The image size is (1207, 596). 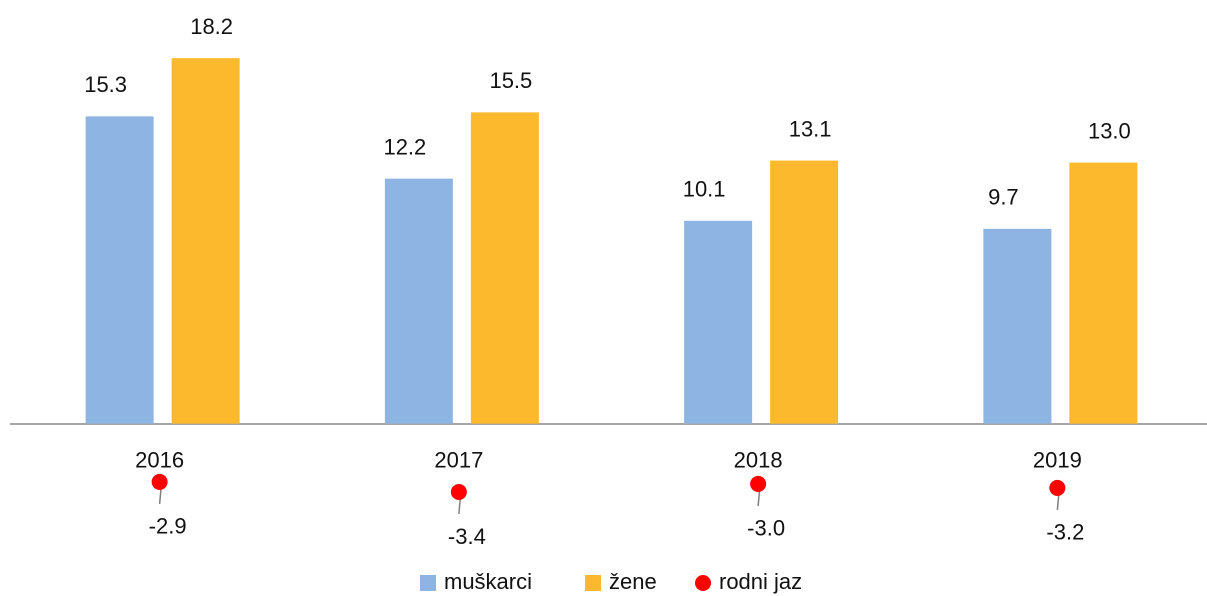 I want to click on data-label: 10.1, so click(x=704, y=189).